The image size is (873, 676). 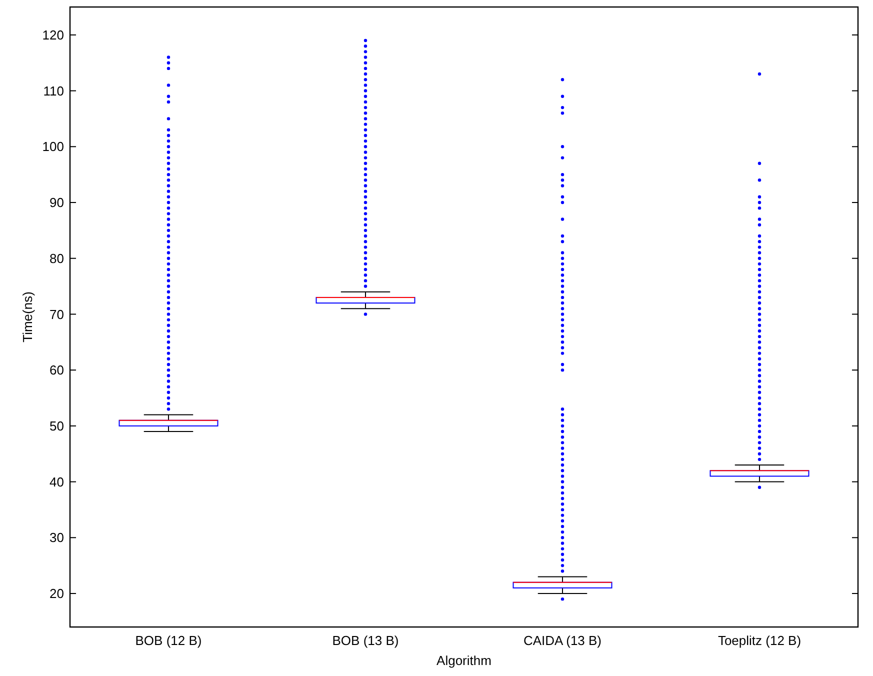 I want to click on x-axis-title: Algorithm, so click(x=464, y=660).